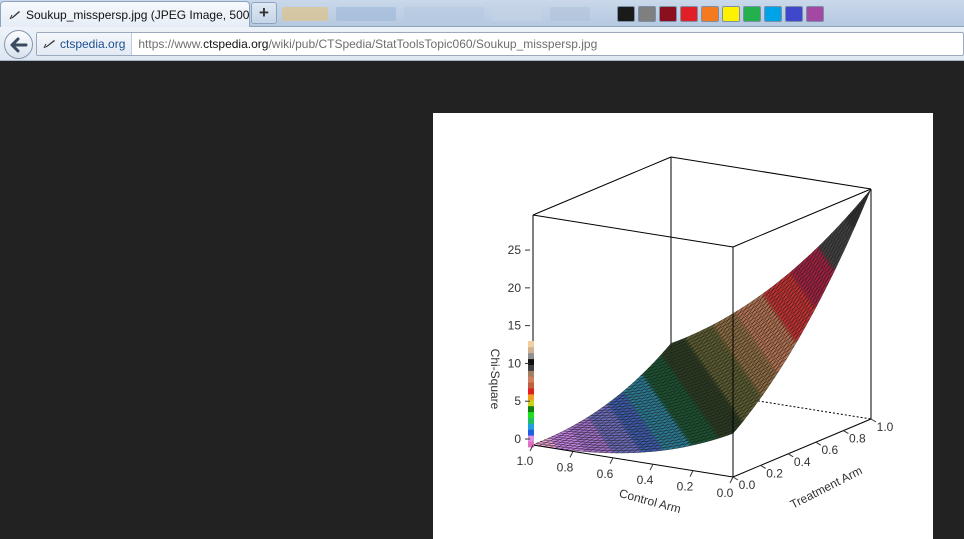  I want to click on y-axis-label: Treatment Arm, so click(826, 487).